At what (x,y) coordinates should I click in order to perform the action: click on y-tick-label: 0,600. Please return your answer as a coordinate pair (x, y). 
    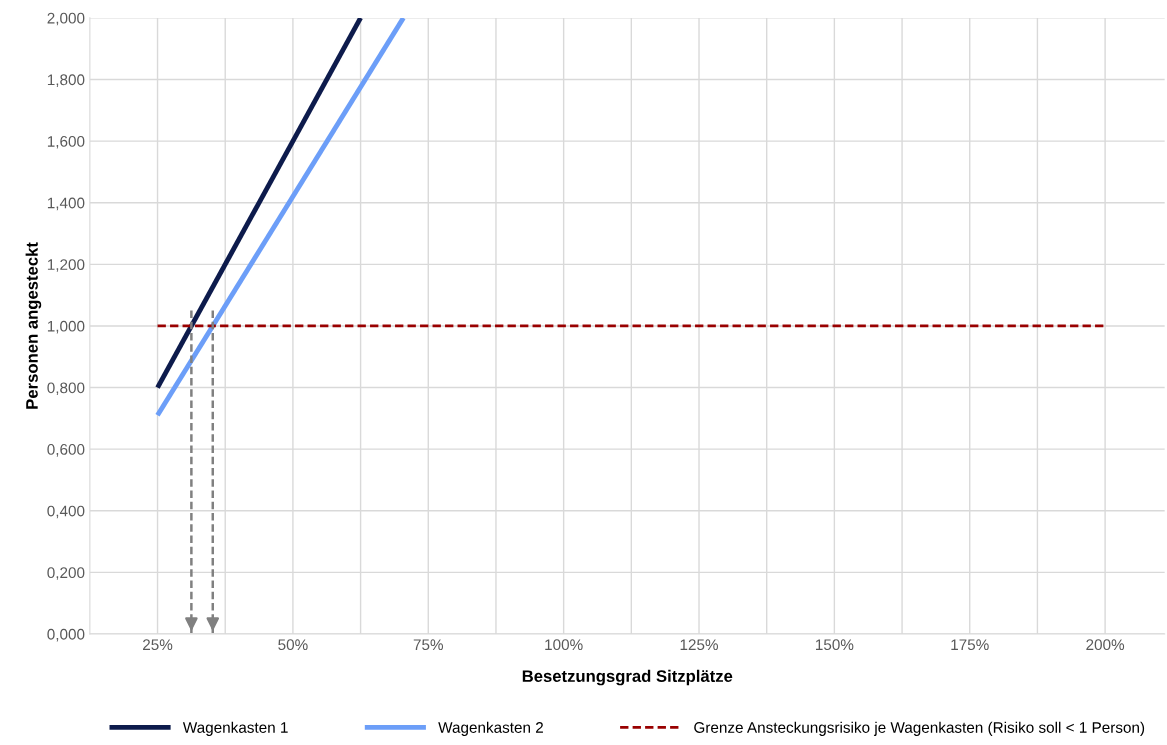
    Looking at the image, I should click on (66, 450).